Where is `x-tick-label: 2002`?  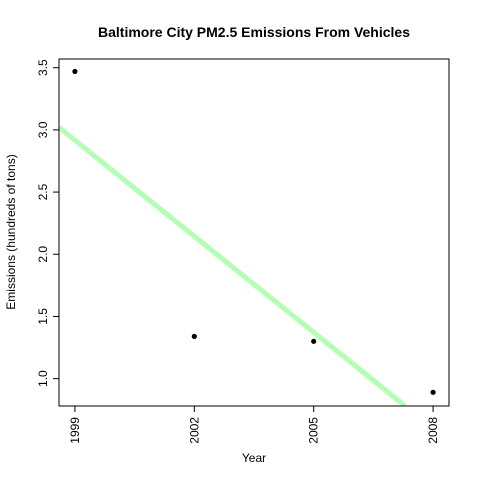
x-tick-label: 2002 is located at coordinates (194, 430).